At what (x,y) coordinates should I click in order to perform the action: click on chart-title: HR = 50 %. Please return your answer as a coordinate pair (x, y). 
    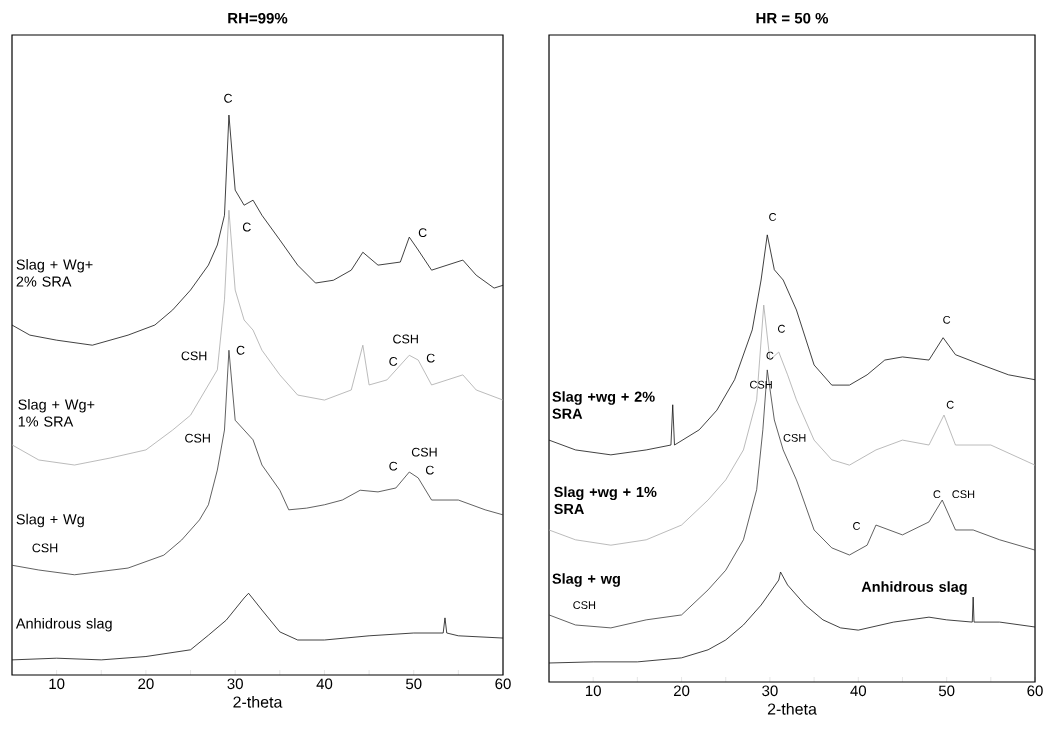
    Looking at the image, I should click on (792, 18).